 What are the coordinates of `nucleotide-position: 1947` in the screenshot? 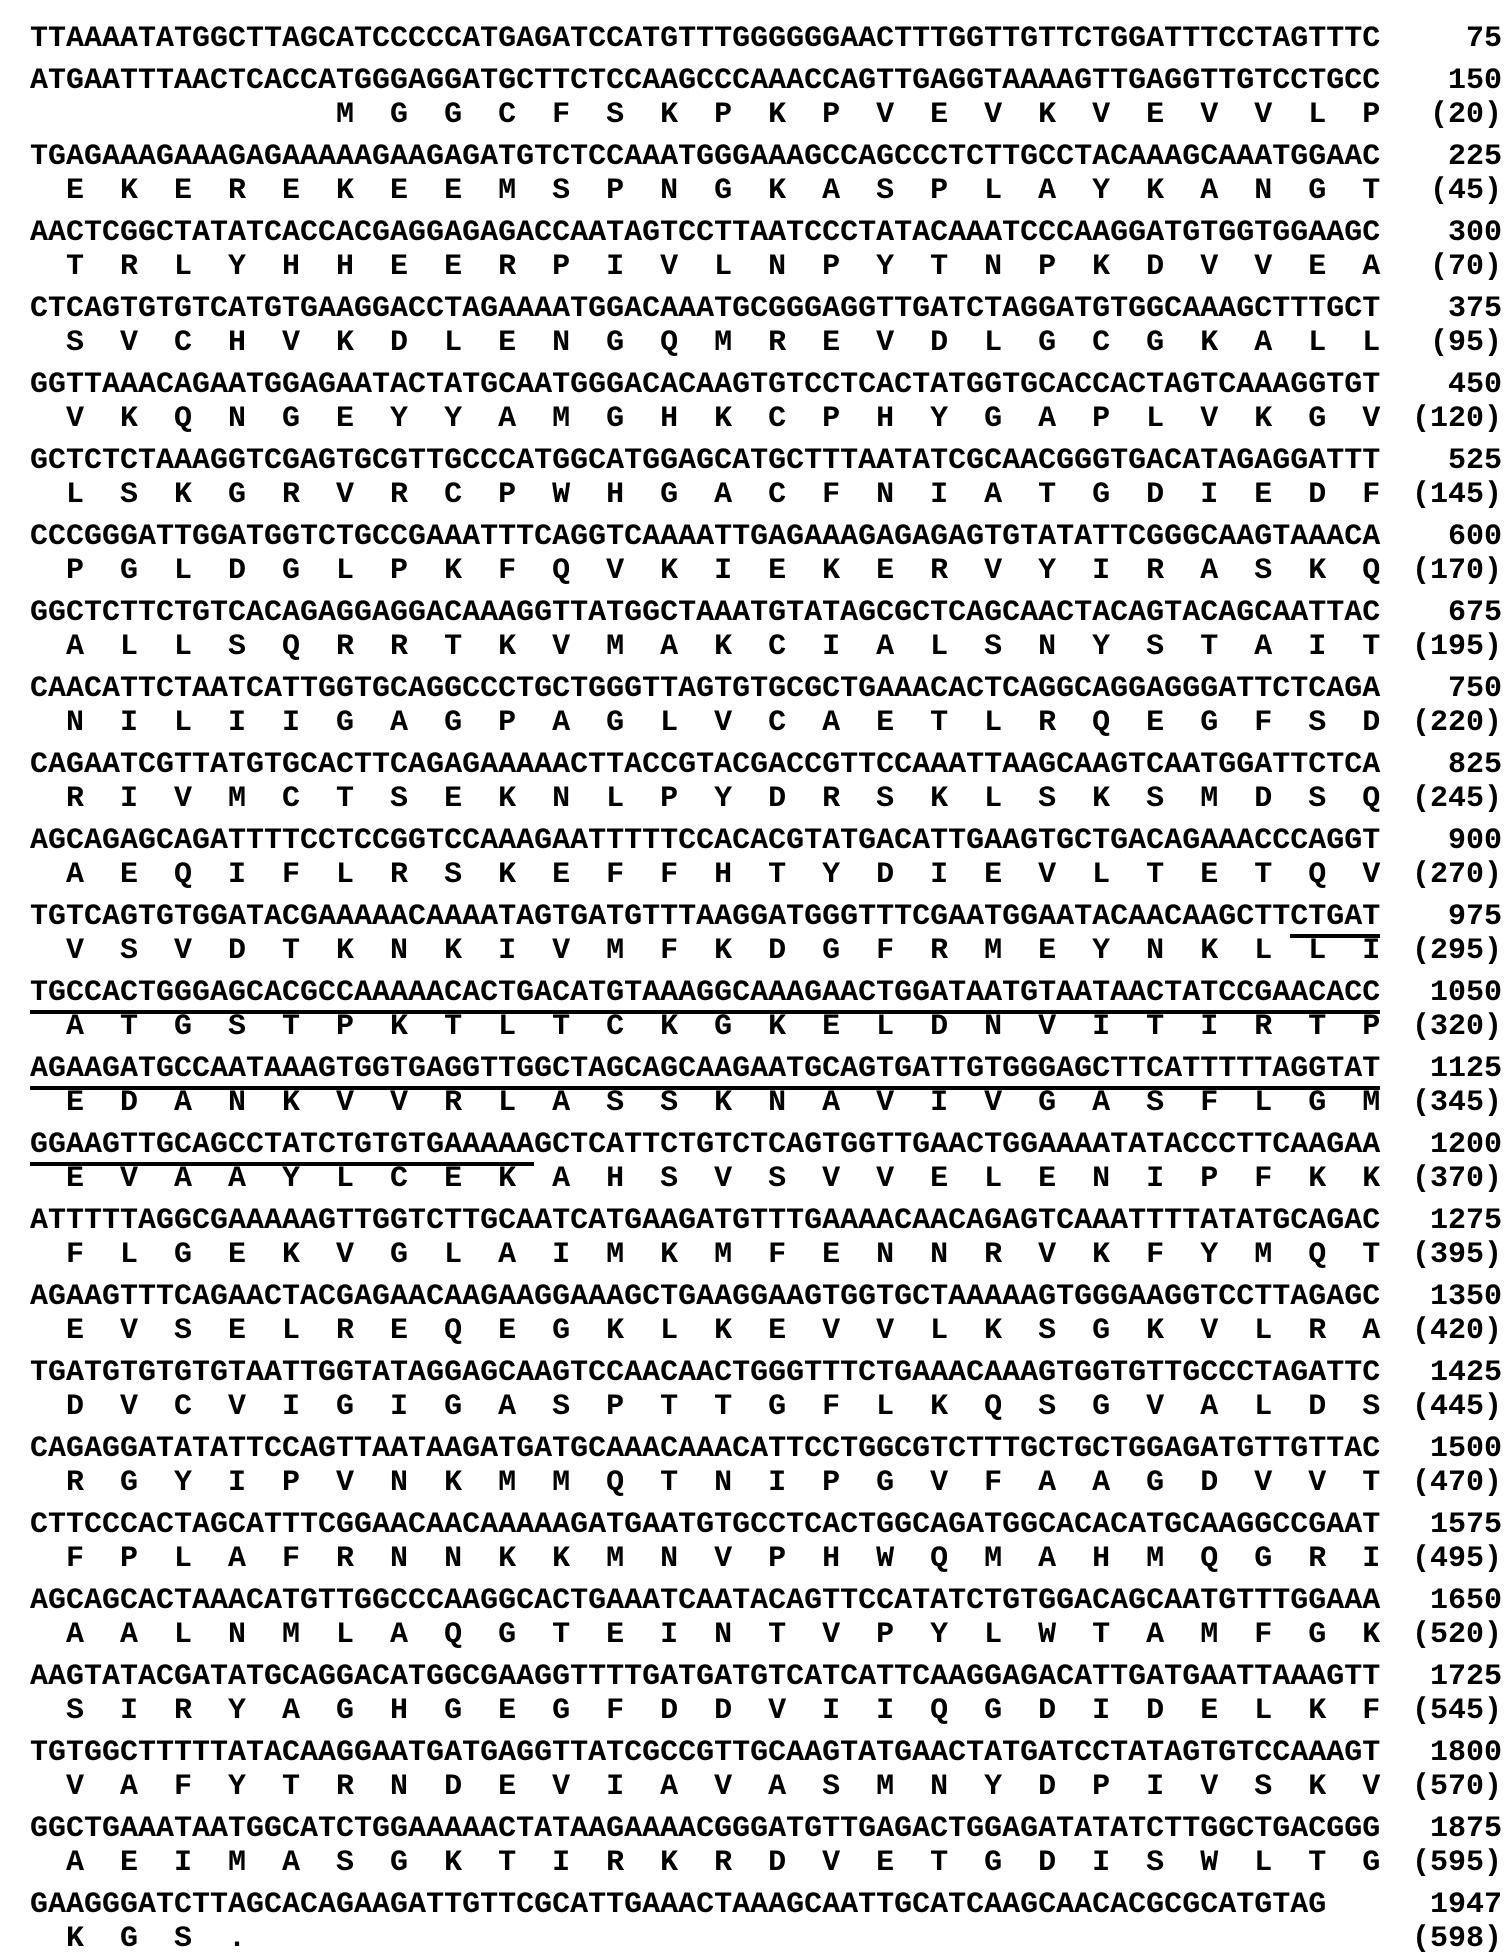 It's located at (1465, 1905).